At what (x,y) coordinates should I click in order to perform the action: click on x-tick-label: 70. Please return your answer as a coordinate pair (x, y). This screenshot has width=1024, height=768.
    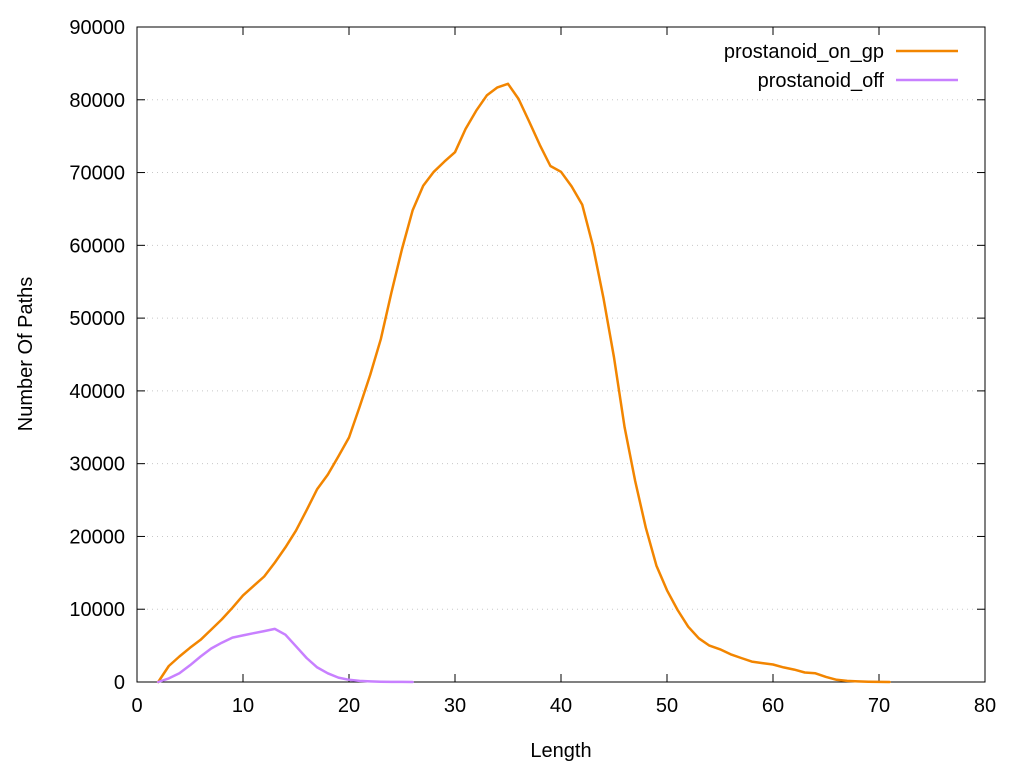
    Looking at the image, I should click on (879, 706).